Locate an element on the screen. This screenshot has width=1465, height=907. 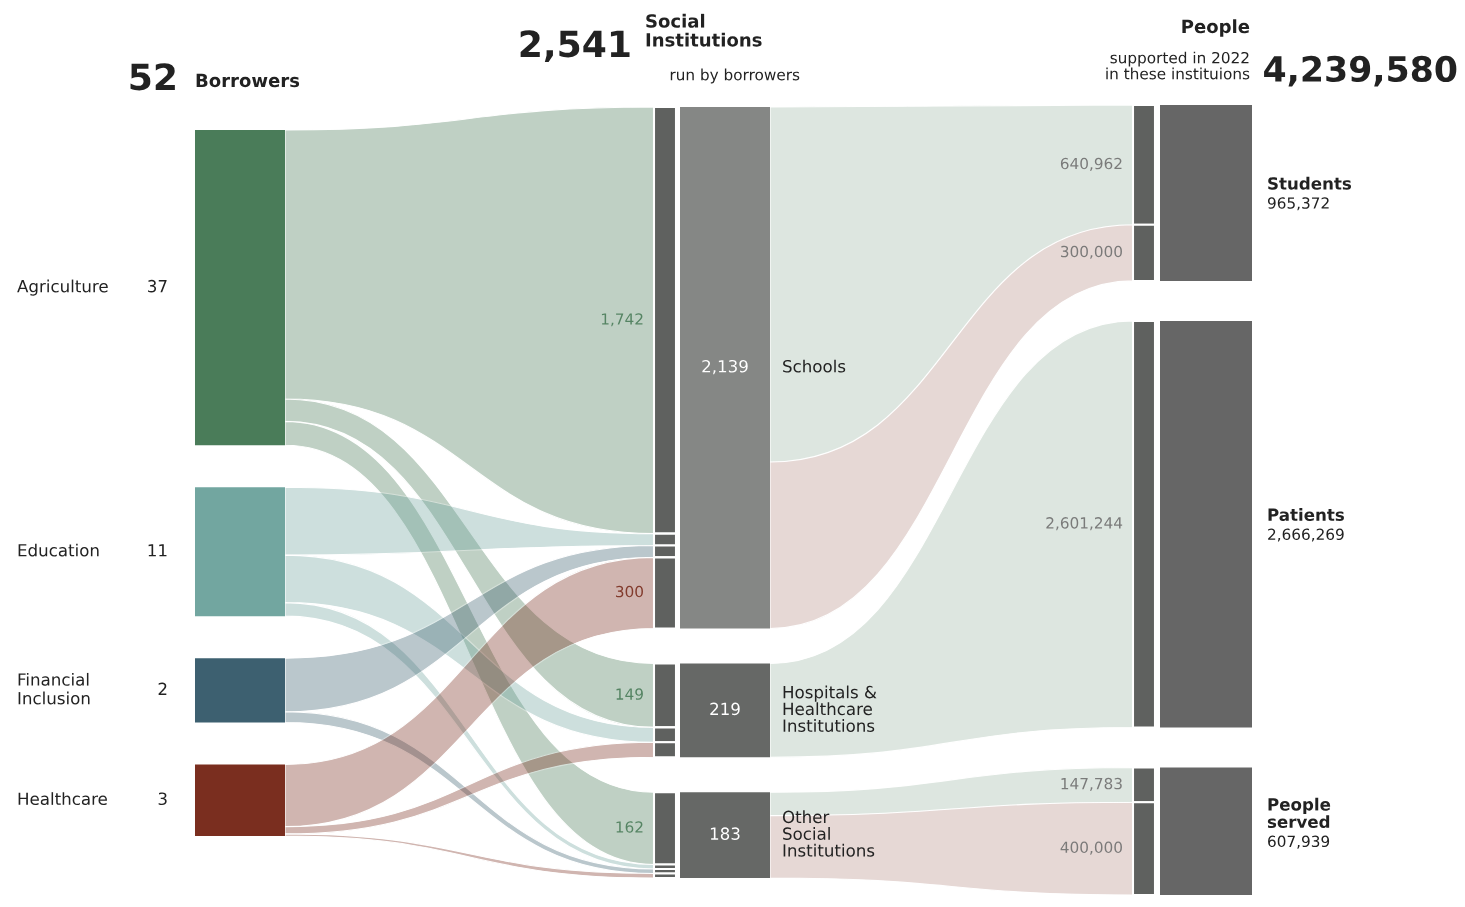
category-label: Schools is located at coordinates (814, 366).